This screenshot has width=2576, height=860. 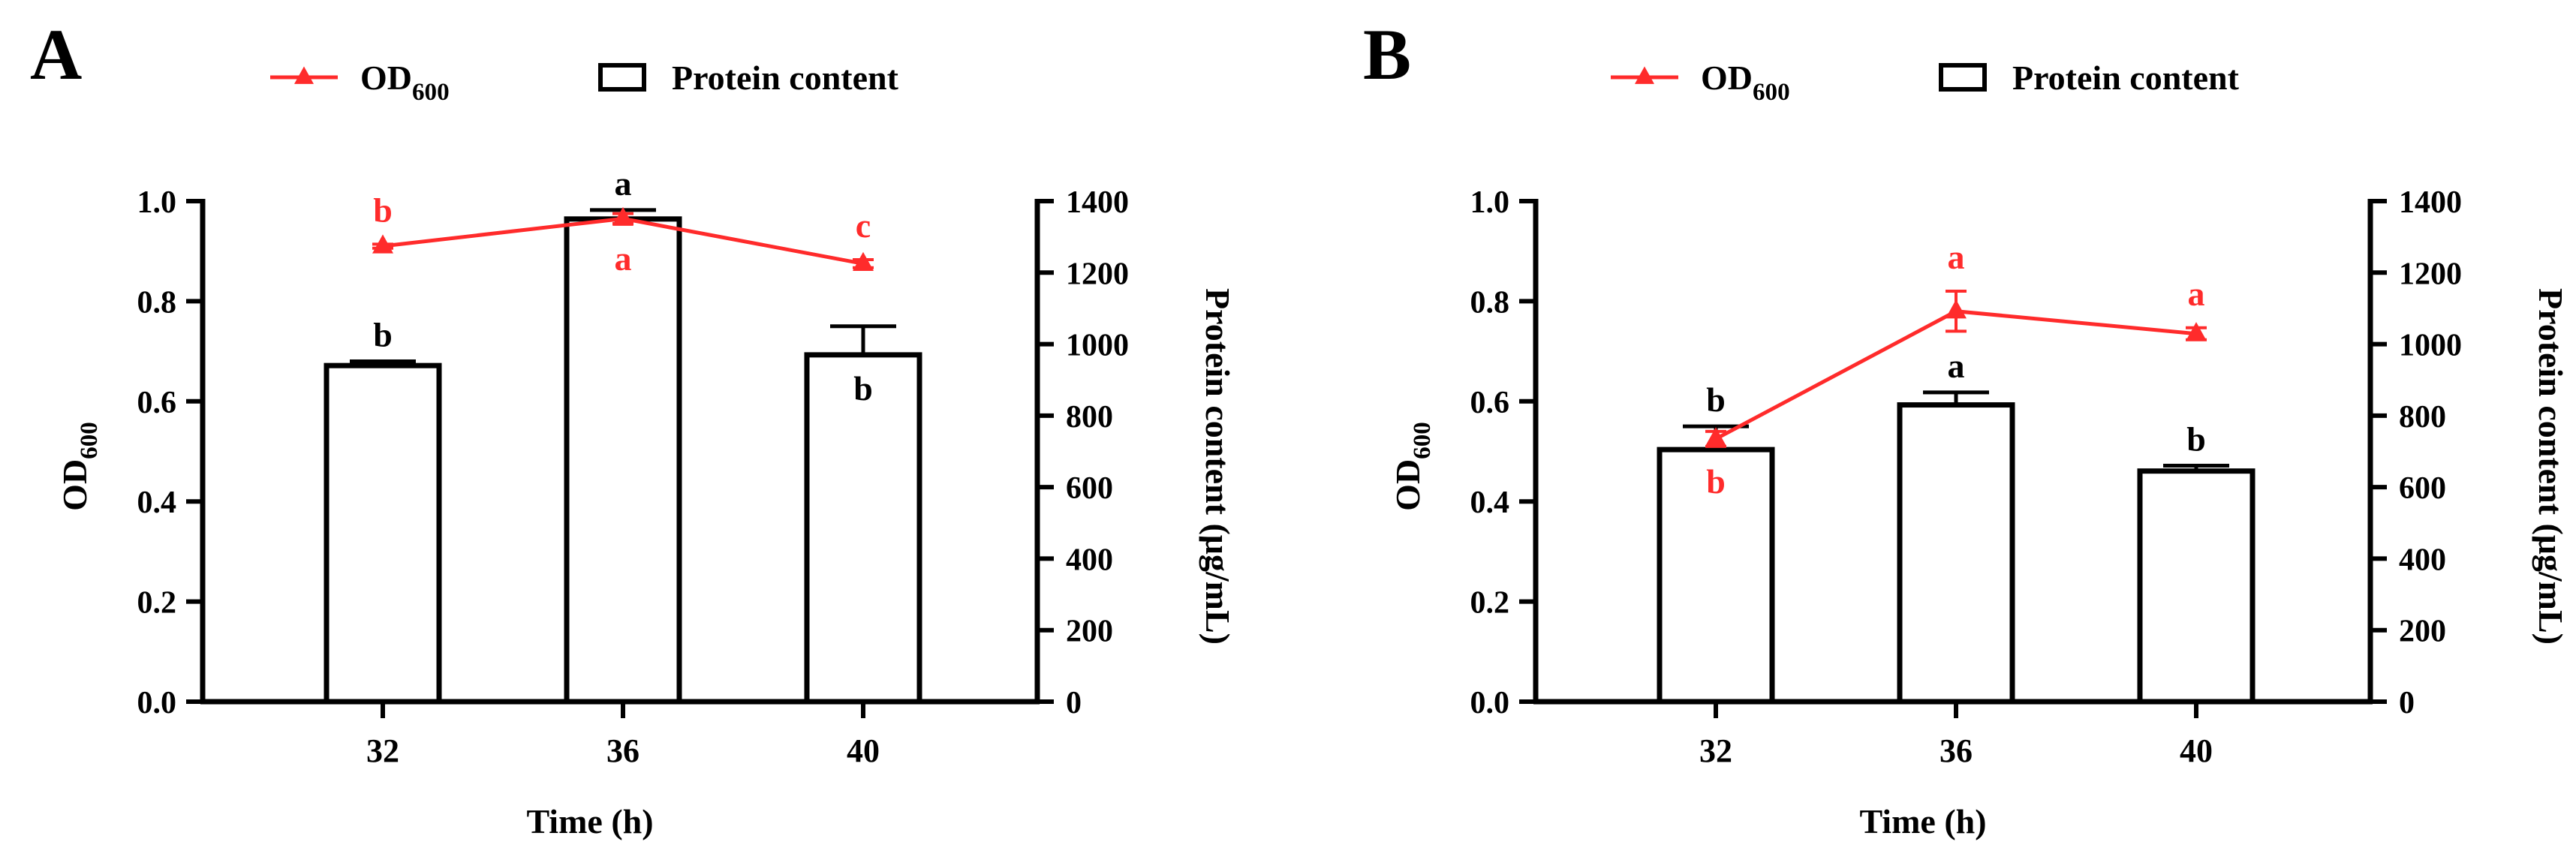 What do you see at coordinates (56, 55) in the screenshot?
I see `panel-label: A` at bounding box center [56, 55].